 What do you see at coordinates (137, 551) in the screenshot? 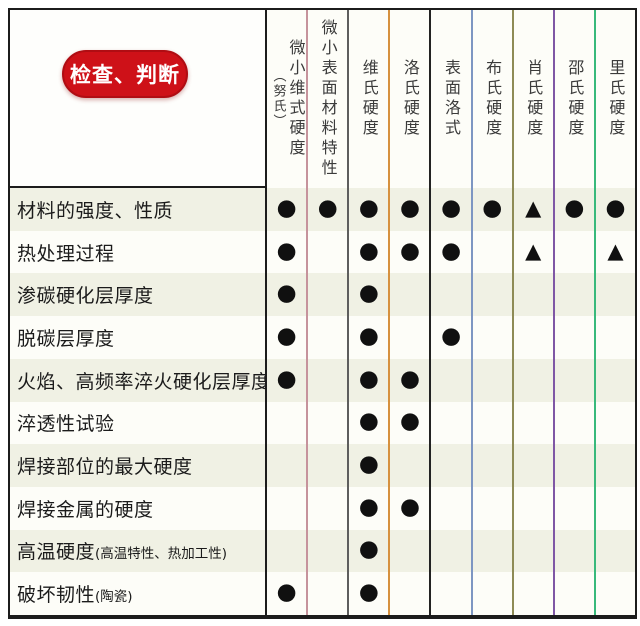
I see `row-label: 高温硬度 (高温特性、热加工性)` at bounding box center [137, 551].